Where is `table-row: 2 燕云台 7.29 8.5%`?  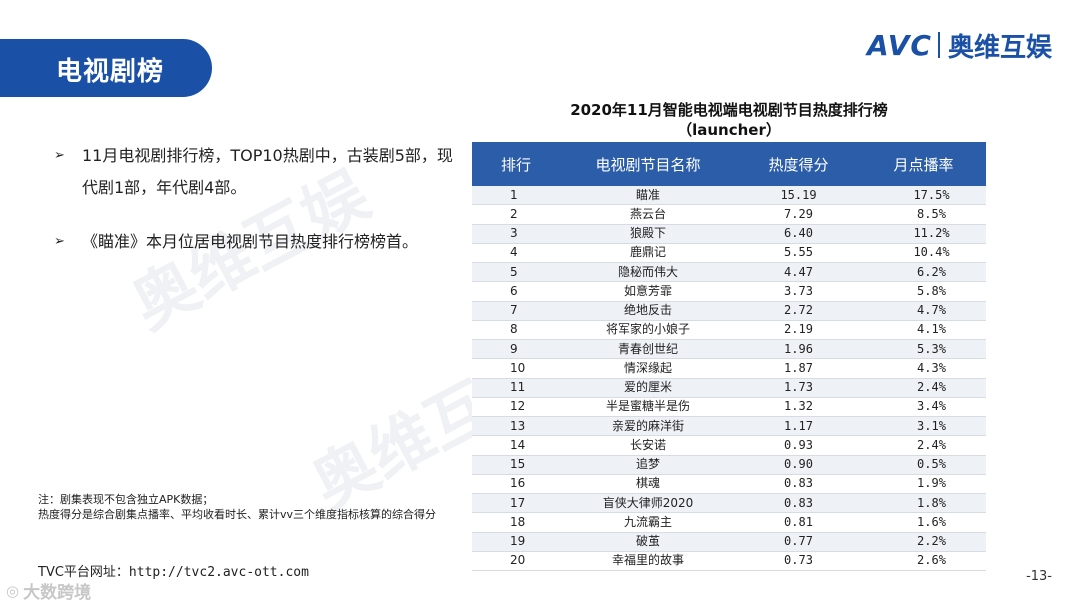
table-row: 2 燕云台 7.29 8.5% is located at coordinates (729, 214).